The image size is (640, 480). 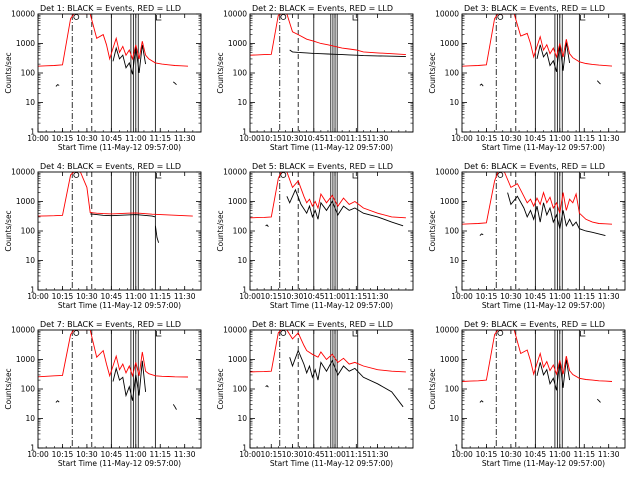 I want to click on panel-title: Det 8: BLACK = Events, RED = LLD, so click(x=322, y=324).